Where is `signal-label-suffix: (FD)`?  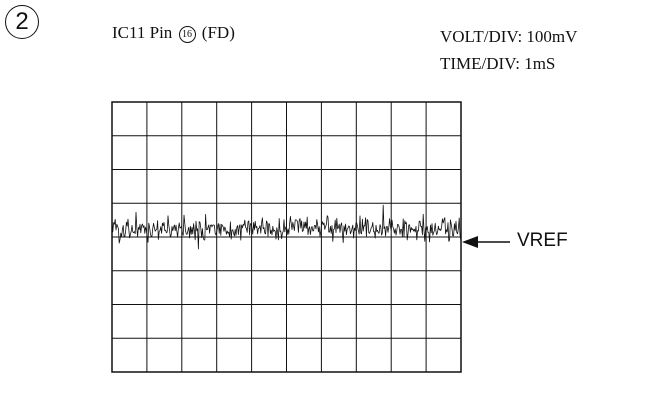 signal-label-suffix: (FD) is located at coordinates (218, 32).